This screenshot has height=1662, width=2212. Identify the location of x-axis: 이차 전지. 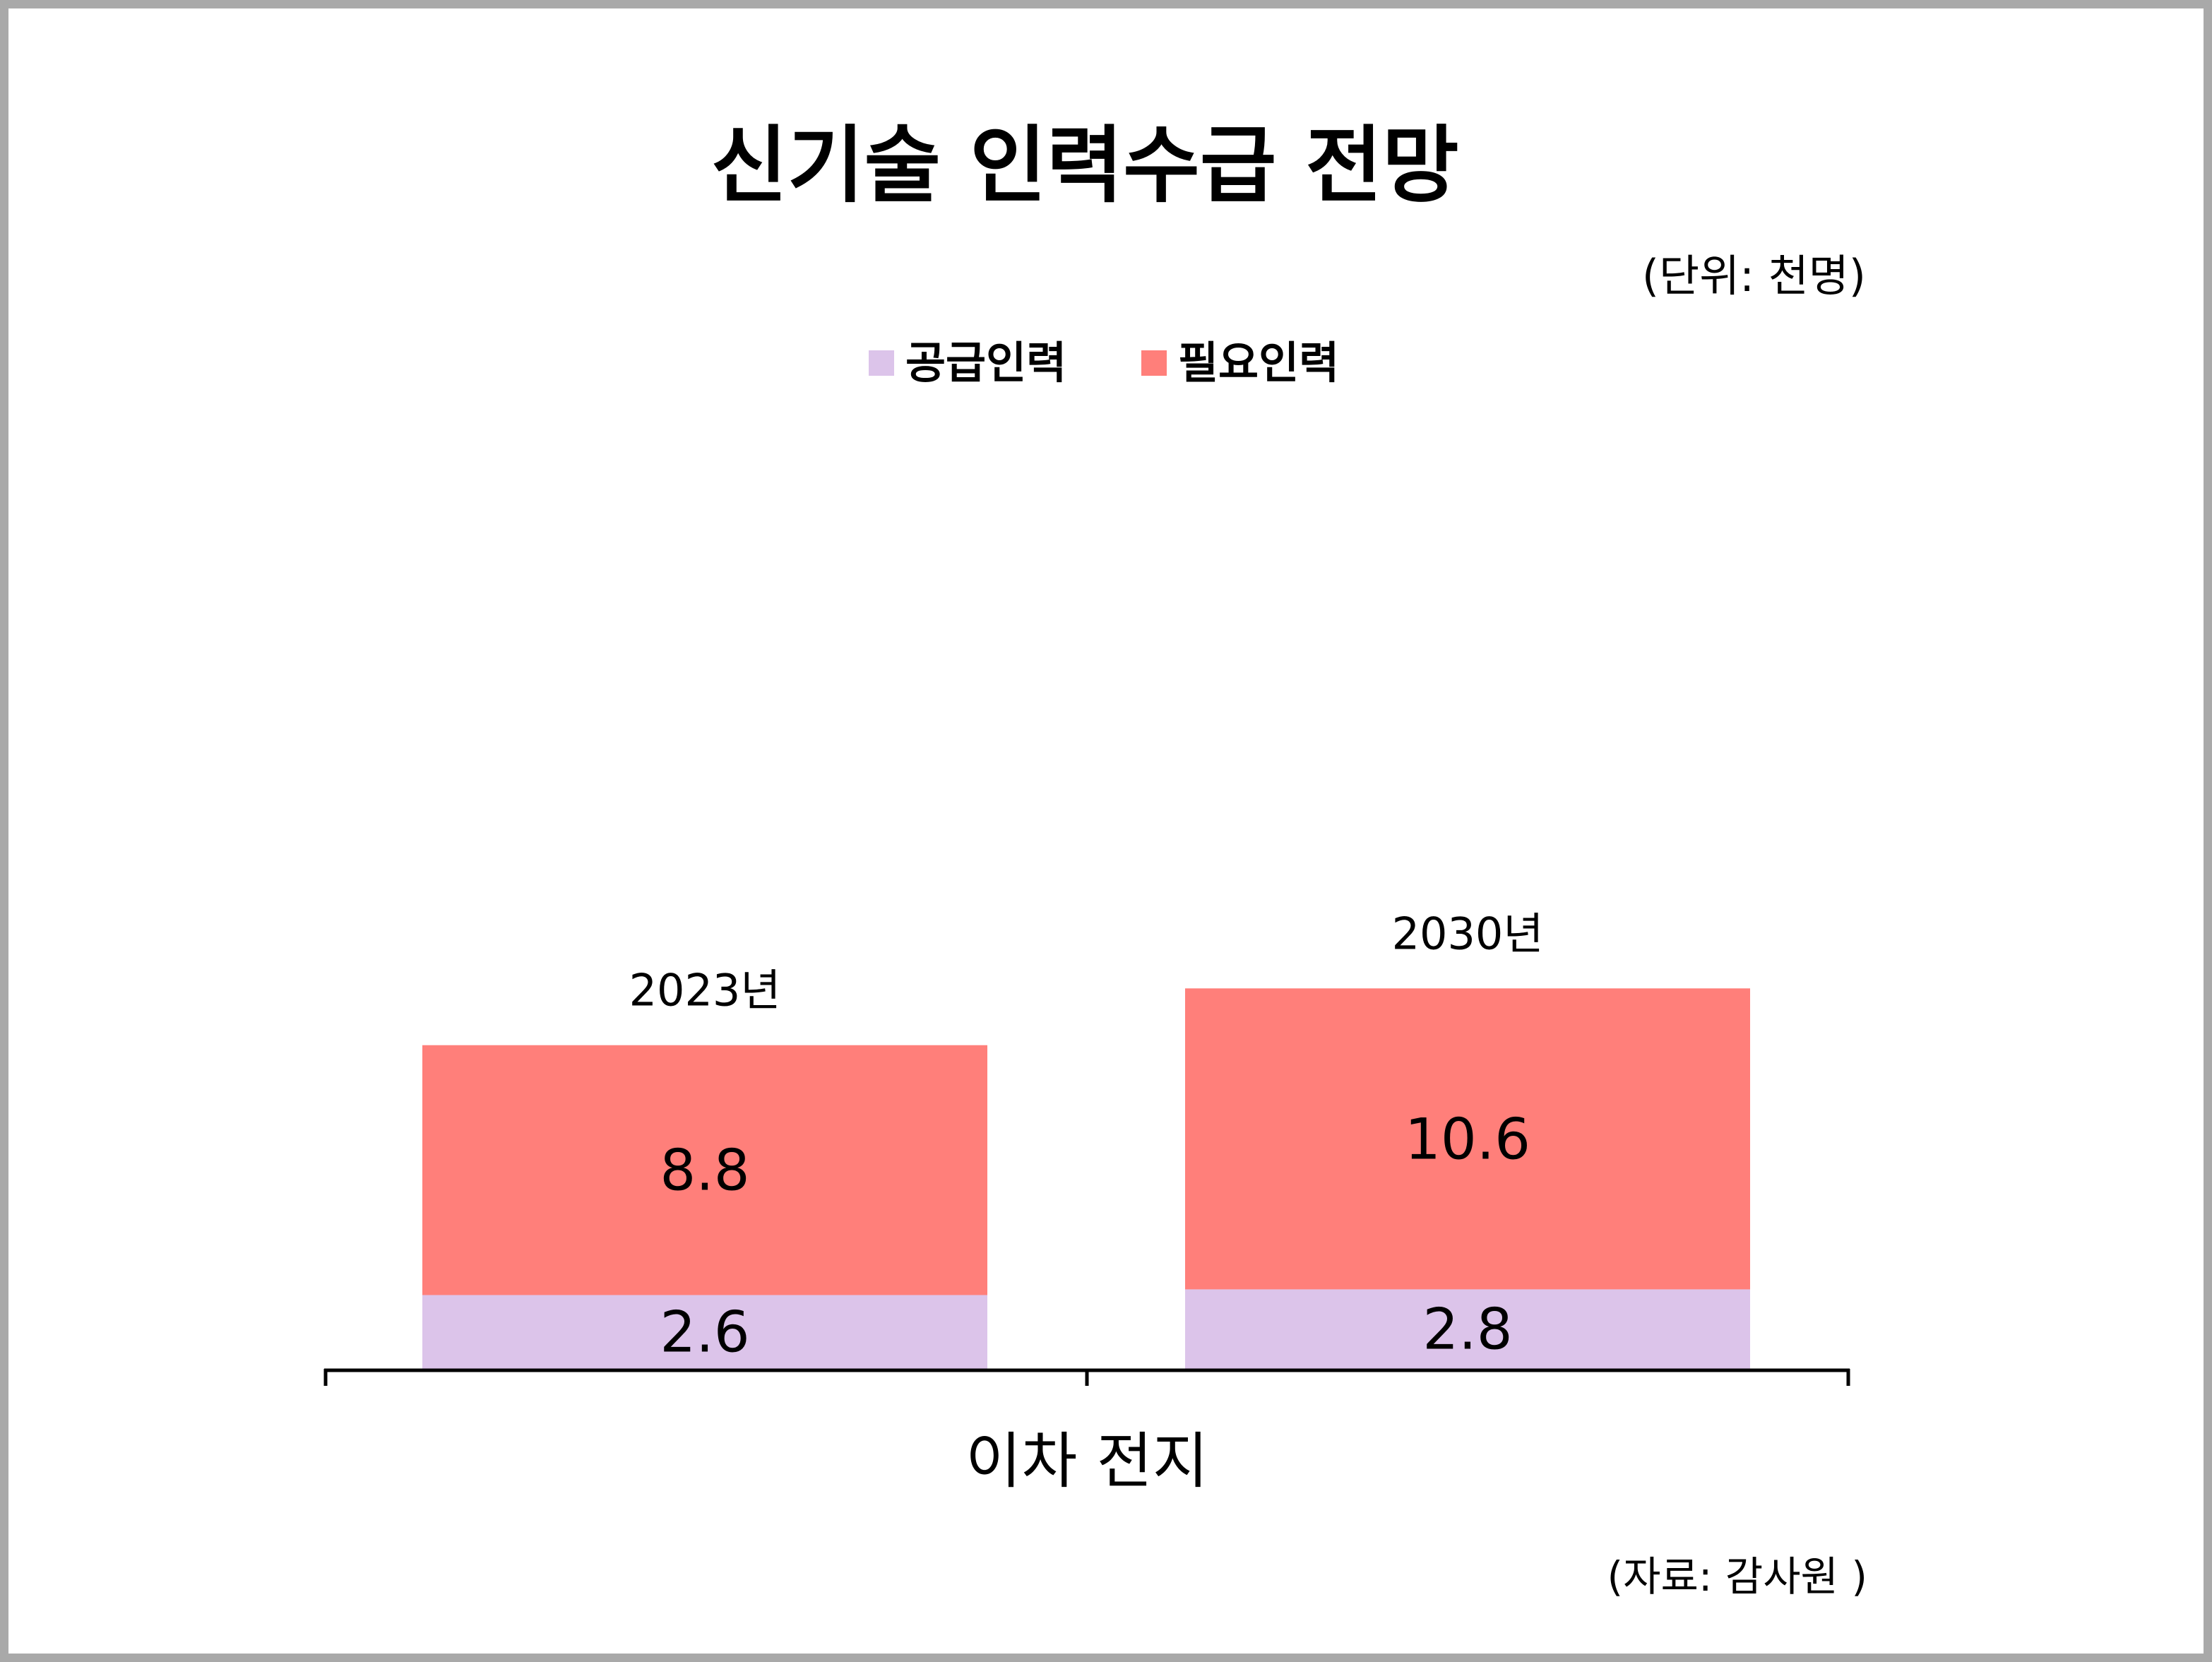
(1086, 1433).